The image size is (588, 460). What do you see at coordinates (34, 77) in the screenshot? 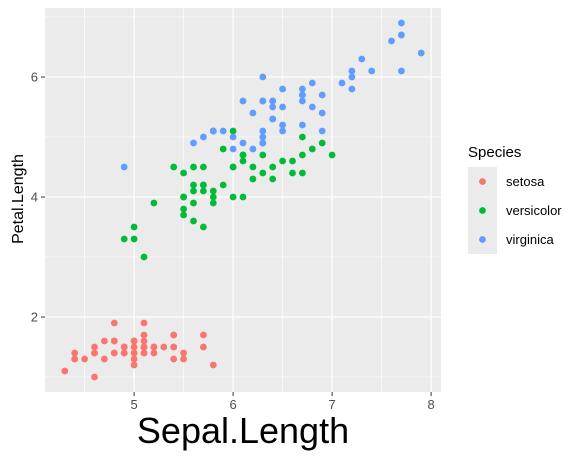
I see `y-tick-label: 6` at bounding box center [34, 77].